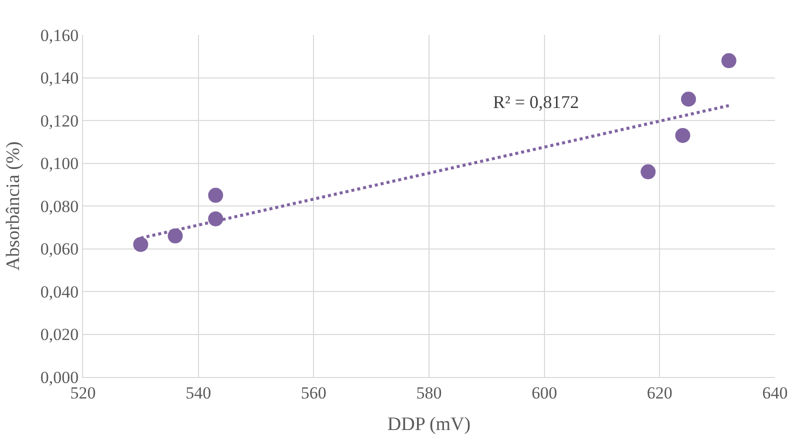 This screenshot has width=805, height=443. Describe the element at coordinates (775, 392) in the screenshot. I see `x-tick-label: 640` at that location.